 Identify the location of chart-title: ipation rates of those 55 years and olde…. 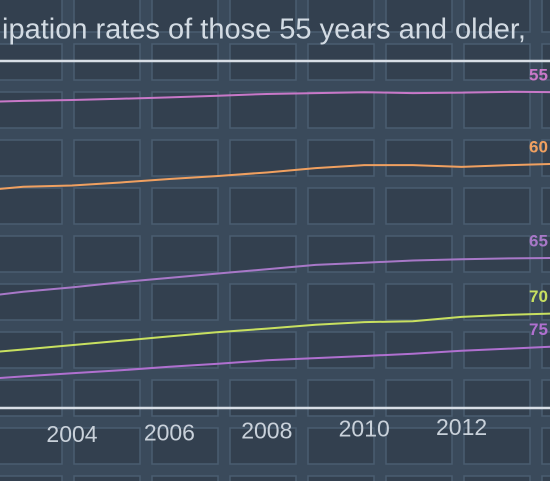
(264, 30).